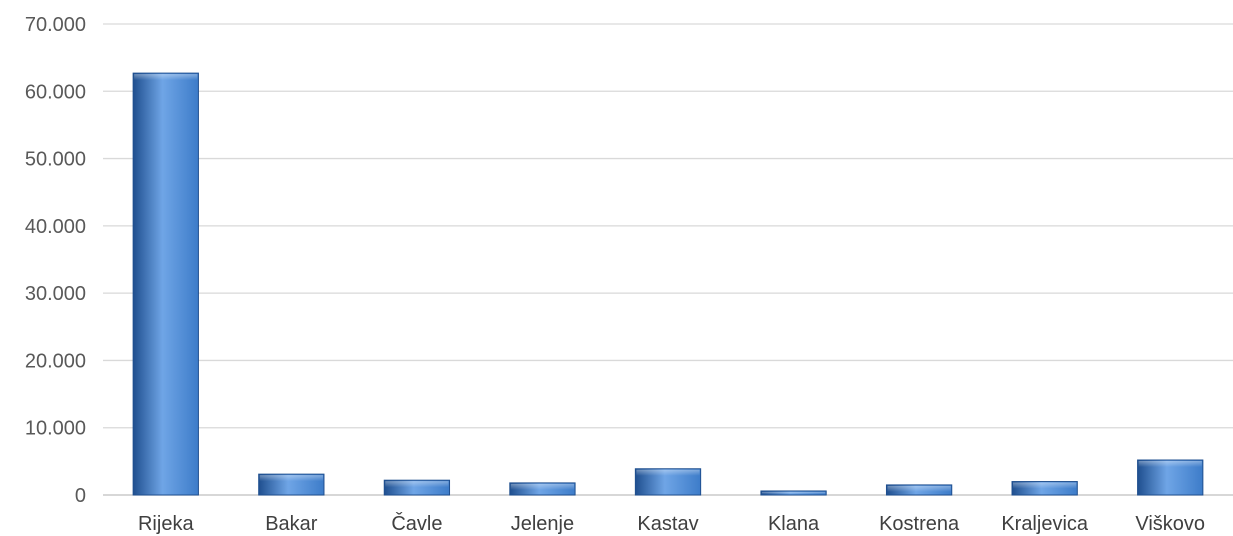 The height and width of the screenshot is (536, 1233). Describe the element at coordinates (794, 524) in the screenshot. I see `x-category-label: Klana` at that location.